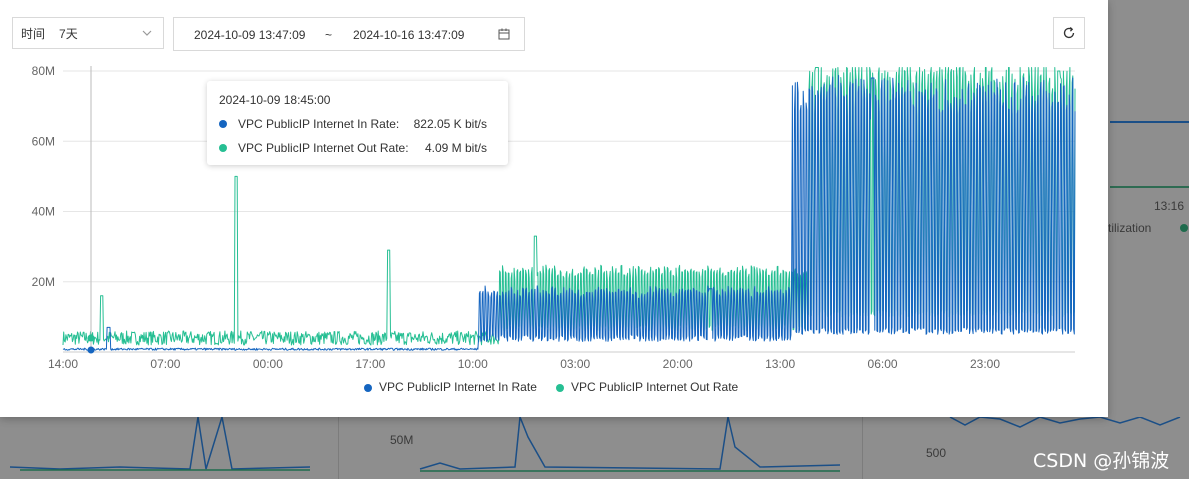 The image size is (1189, 479). I want to click on x-tick-label: 07:00, so click(165, 364).